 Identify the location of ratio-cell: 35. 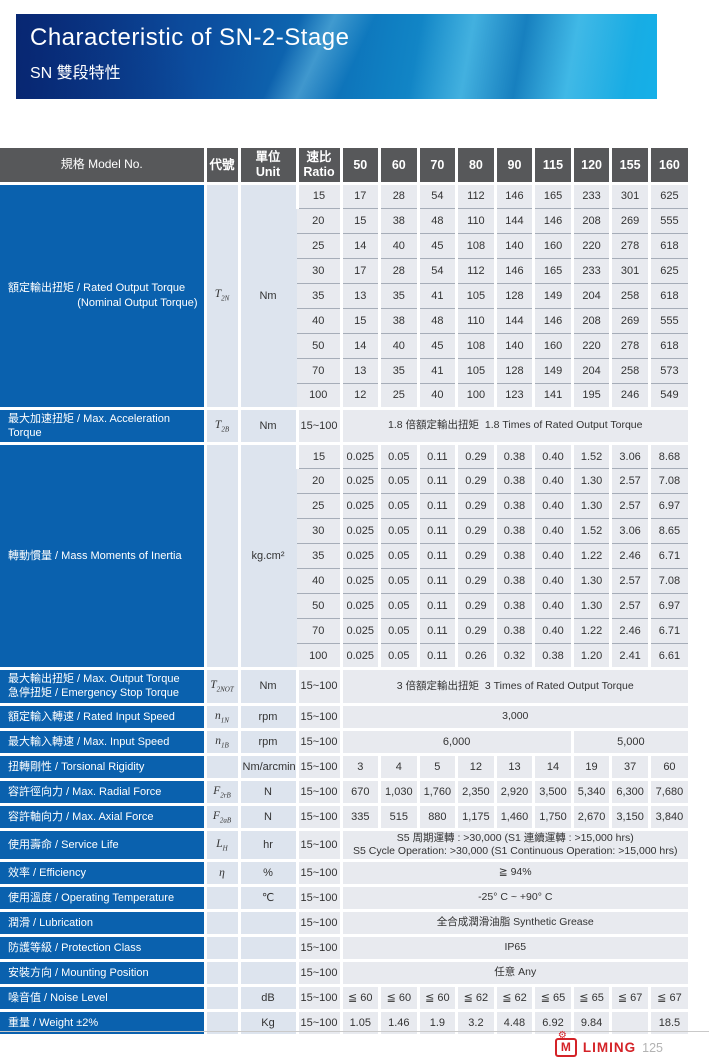
(319, 296).